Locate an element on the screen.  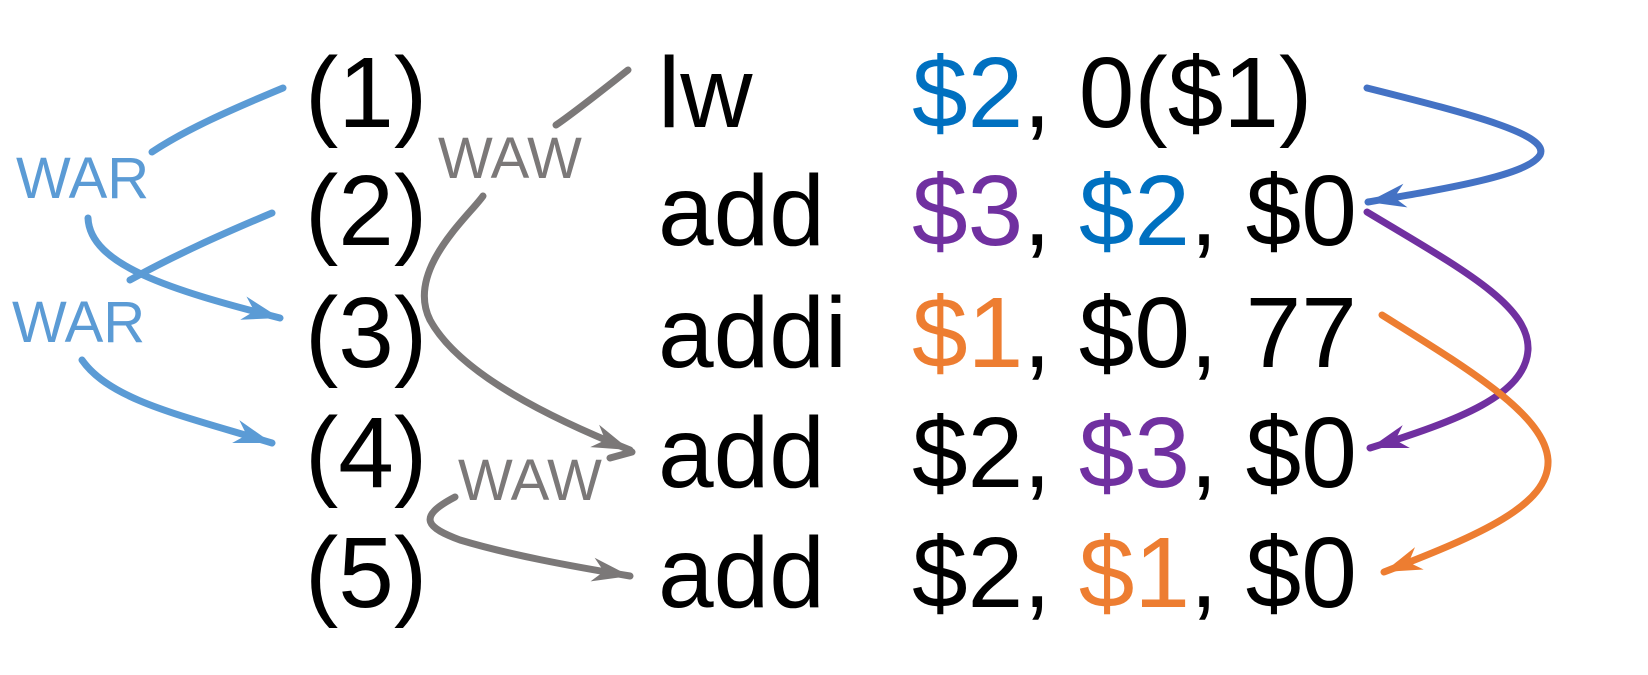
instruction-operands: $1, $0, 77 is located at coordinates (1134, 333).